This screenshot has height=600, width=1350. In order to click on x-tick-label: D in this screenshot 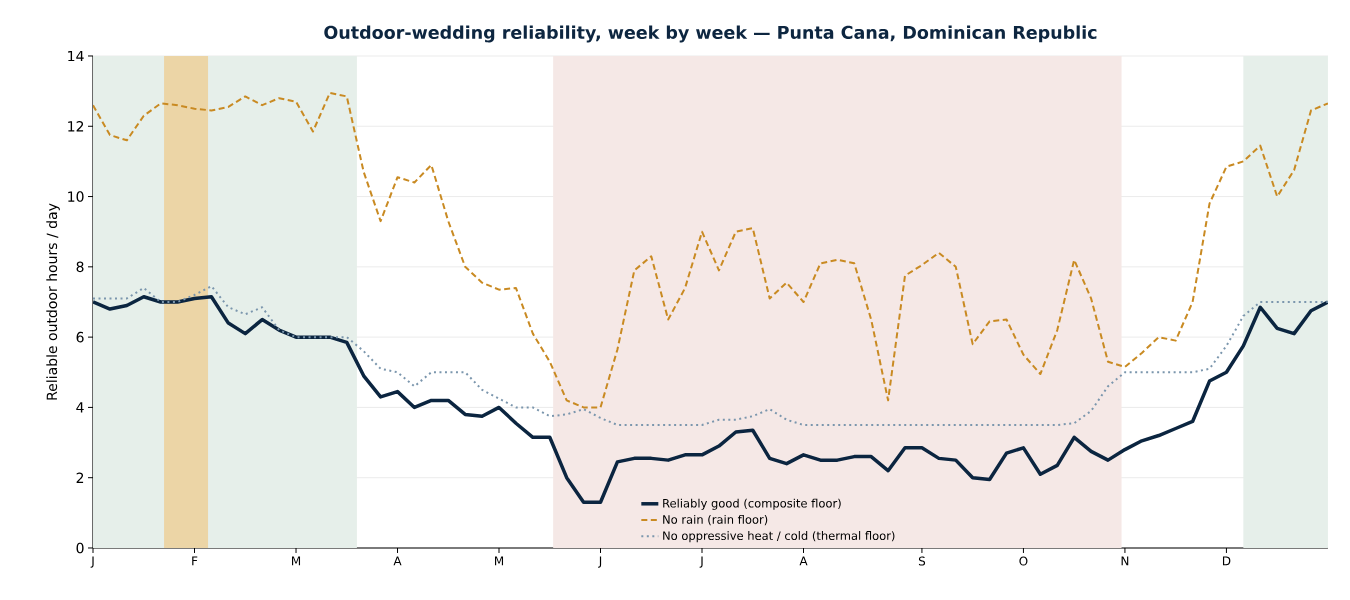, I will do `click(1226, 561)`.